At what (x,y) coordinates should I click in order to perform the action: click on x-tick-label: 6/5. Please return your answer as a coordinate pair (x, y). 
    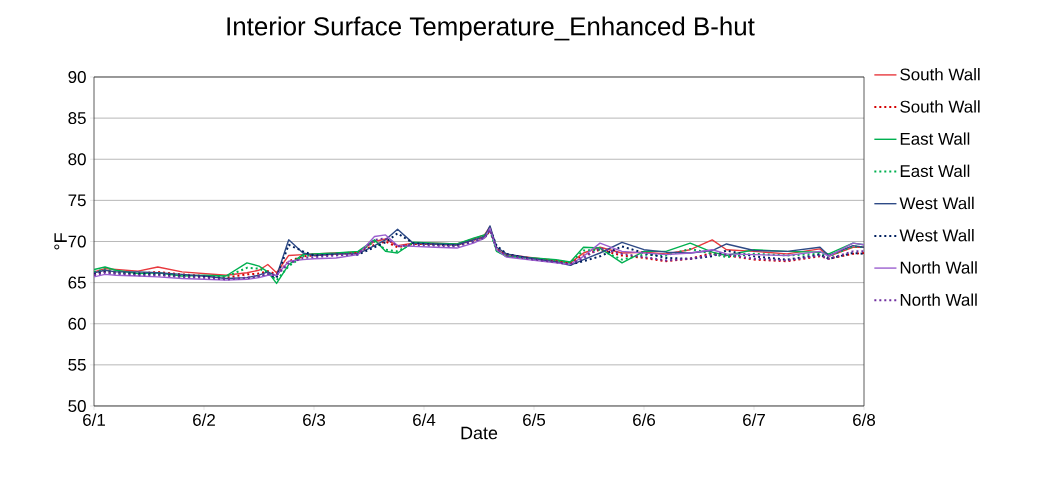
    Looking at the image, I should click on (534, 419).